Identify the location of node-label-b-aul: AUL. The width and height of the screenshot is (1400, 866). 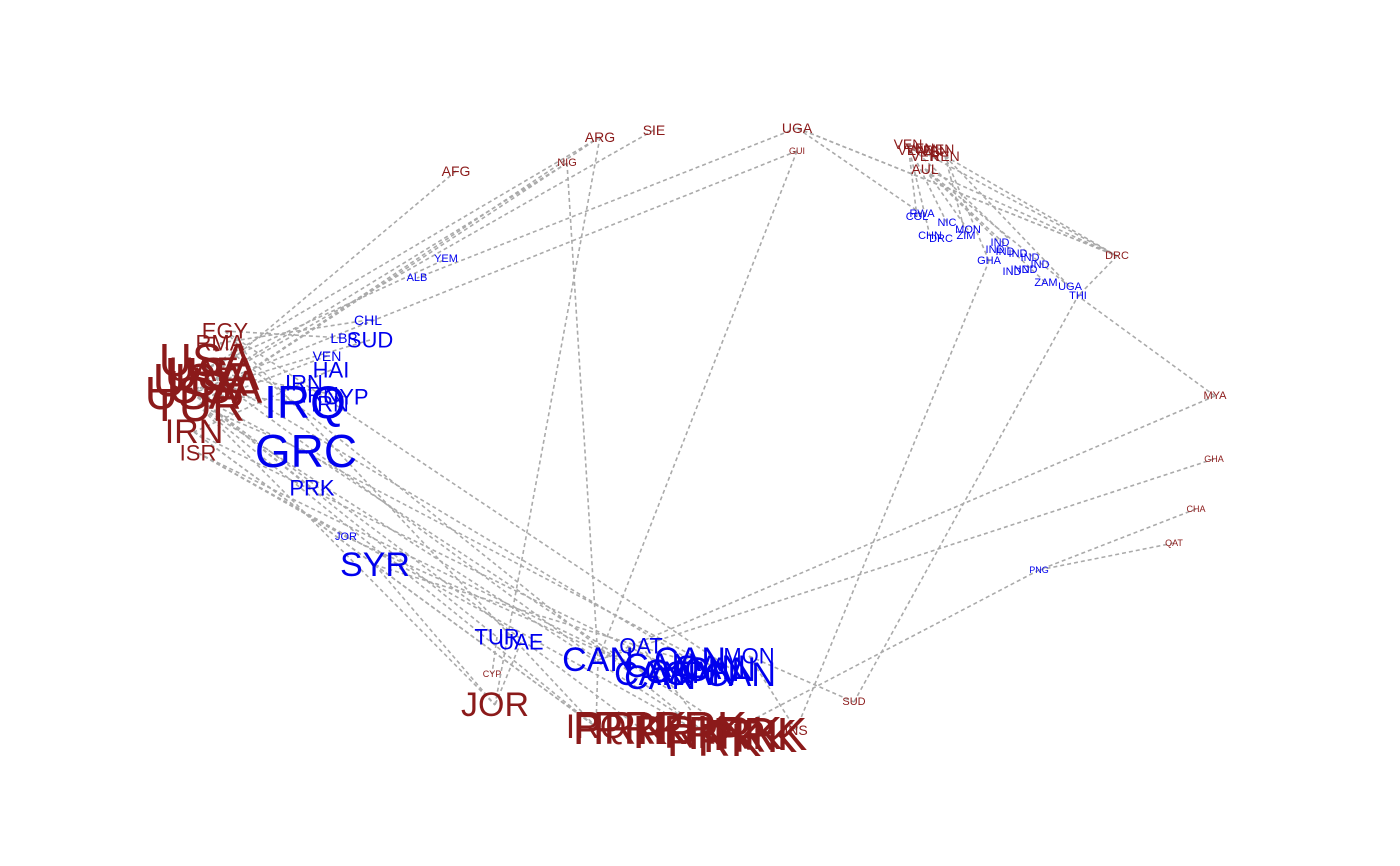
(924, 169).